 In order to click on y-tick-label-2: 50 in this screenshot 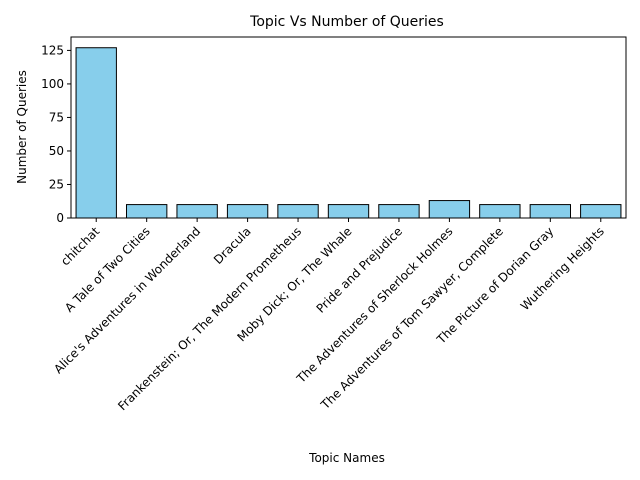, I will do `click(56, 151)`.